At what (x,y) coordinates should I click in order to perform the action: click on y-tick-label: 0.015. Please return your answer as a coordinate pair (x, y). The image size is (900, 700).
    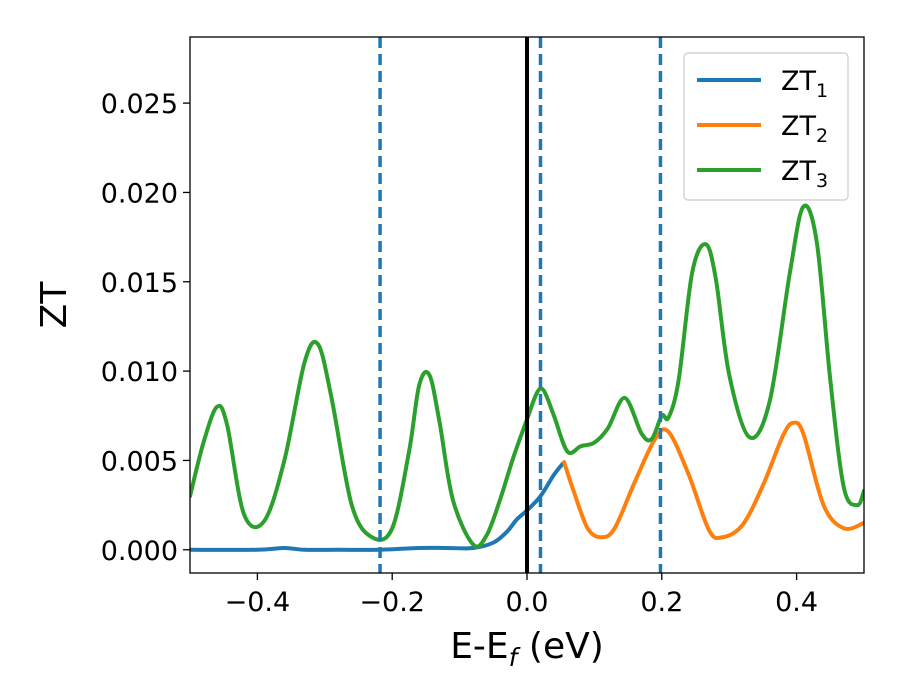
    Looking at the image, I should click on (139, 283).